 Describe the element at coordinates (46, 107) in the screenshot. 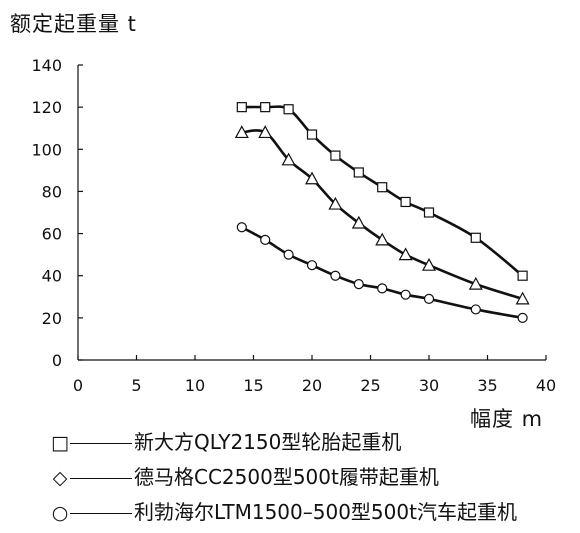

I see `y-tick-label: 120` at that location.